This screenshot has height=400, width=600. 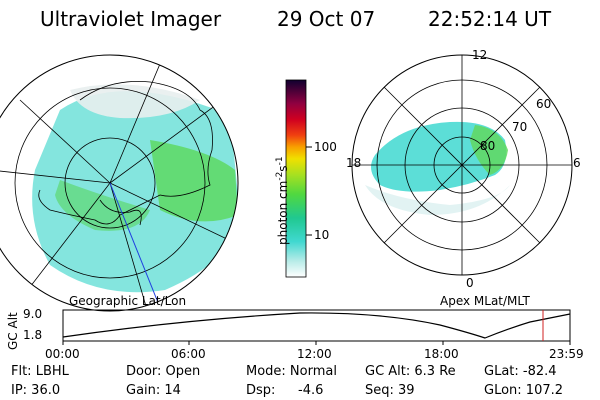 I want to click on mlat-label-80: 80, so click(x=488, y=146).